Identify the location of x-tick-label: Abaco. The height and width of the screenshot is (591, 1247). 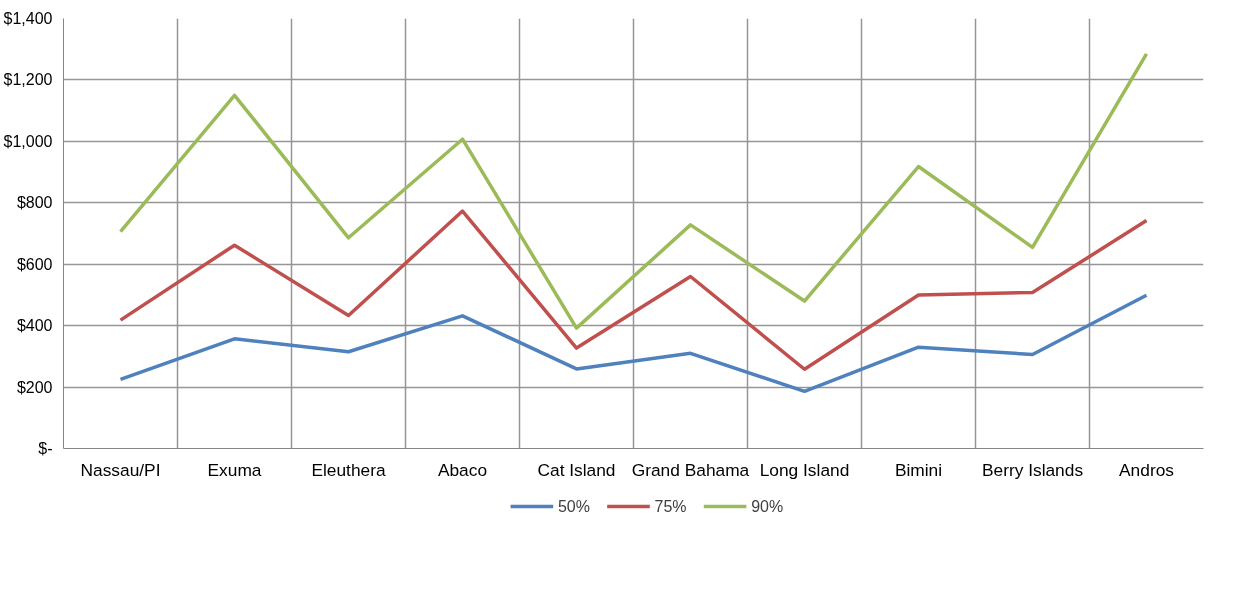
(462, 469).